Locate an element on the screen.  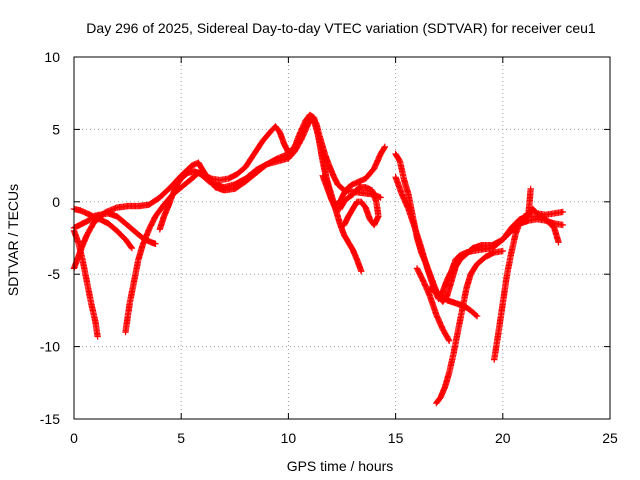
y-tick-label: 0 is located at coordinates (56, 202).